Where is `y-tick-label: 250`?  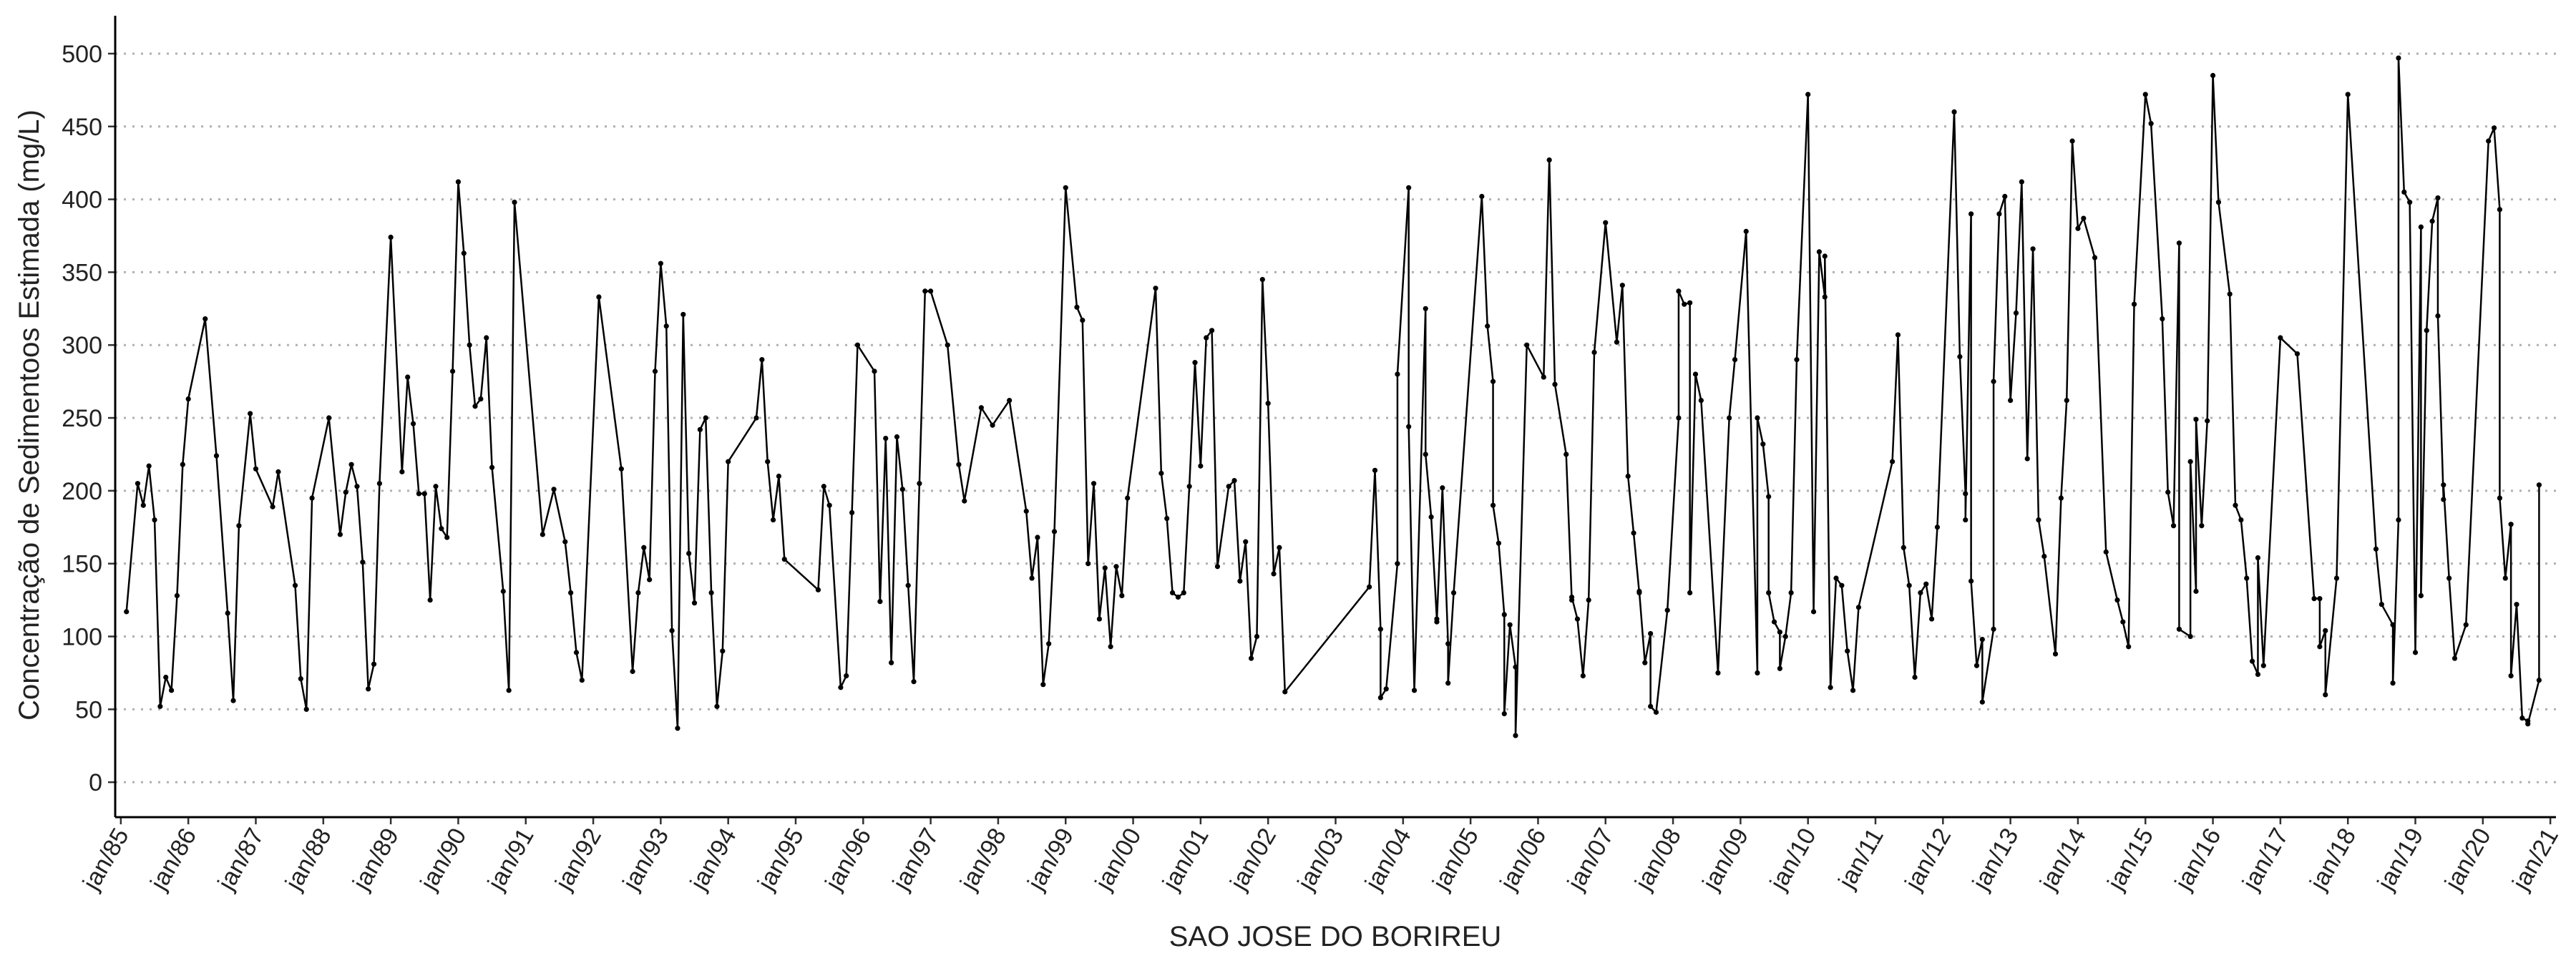
y-tick-label: 250 is located at coordinates (82, 418).